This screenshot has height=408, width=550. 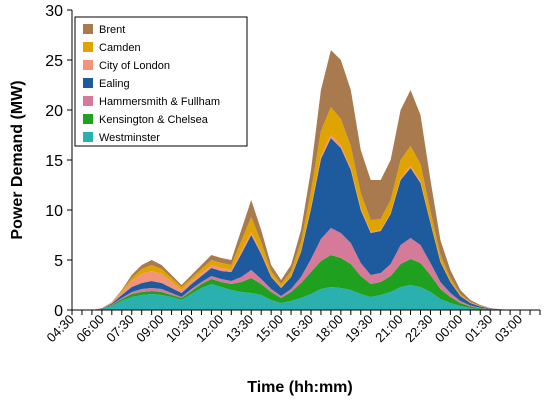 What do you see at coordinates (180, 329) in the screenshot?
I see `x-tick-label: 10:30` at bounding box center [180, 329].